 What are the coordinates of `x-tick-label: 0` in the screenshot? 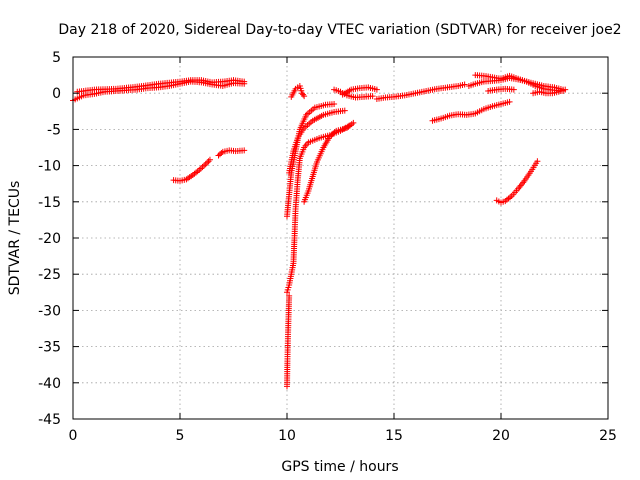 It's located at (73, 436).